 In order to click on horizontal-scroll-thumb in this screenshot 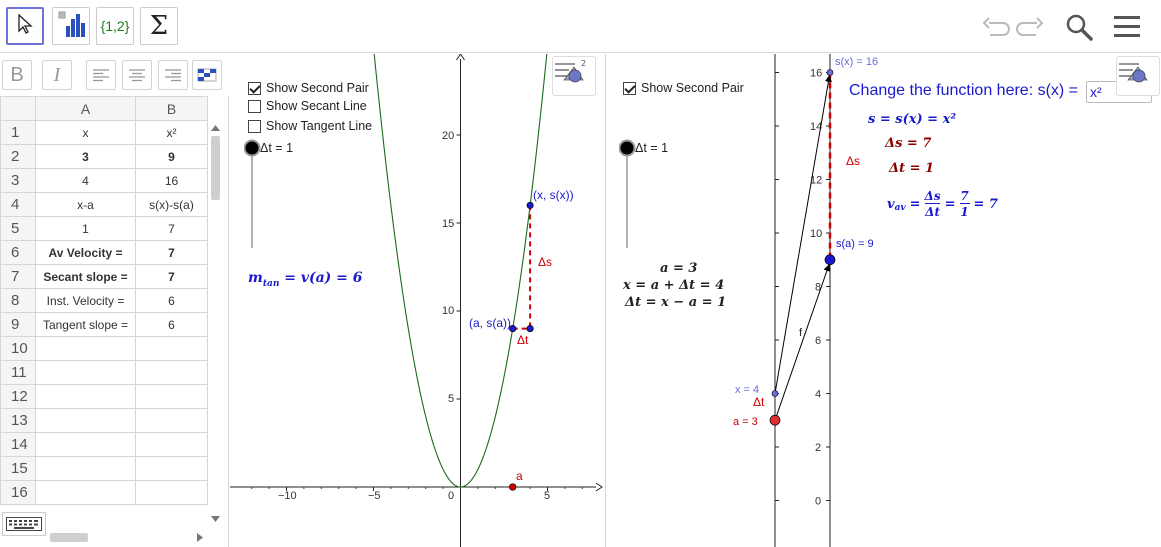, I will do `click(69, 537)`.